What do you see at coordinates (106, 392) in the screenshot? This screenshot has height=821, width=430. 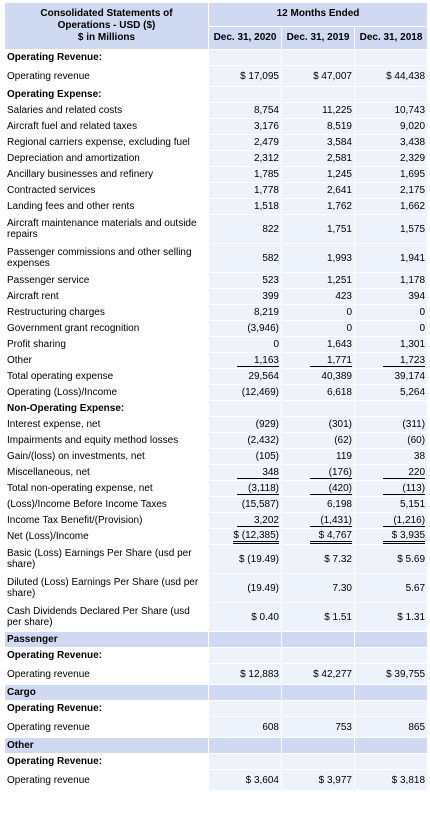 I see `row-label: Operating (Loss)/Income` at bounding box center [106, 392].